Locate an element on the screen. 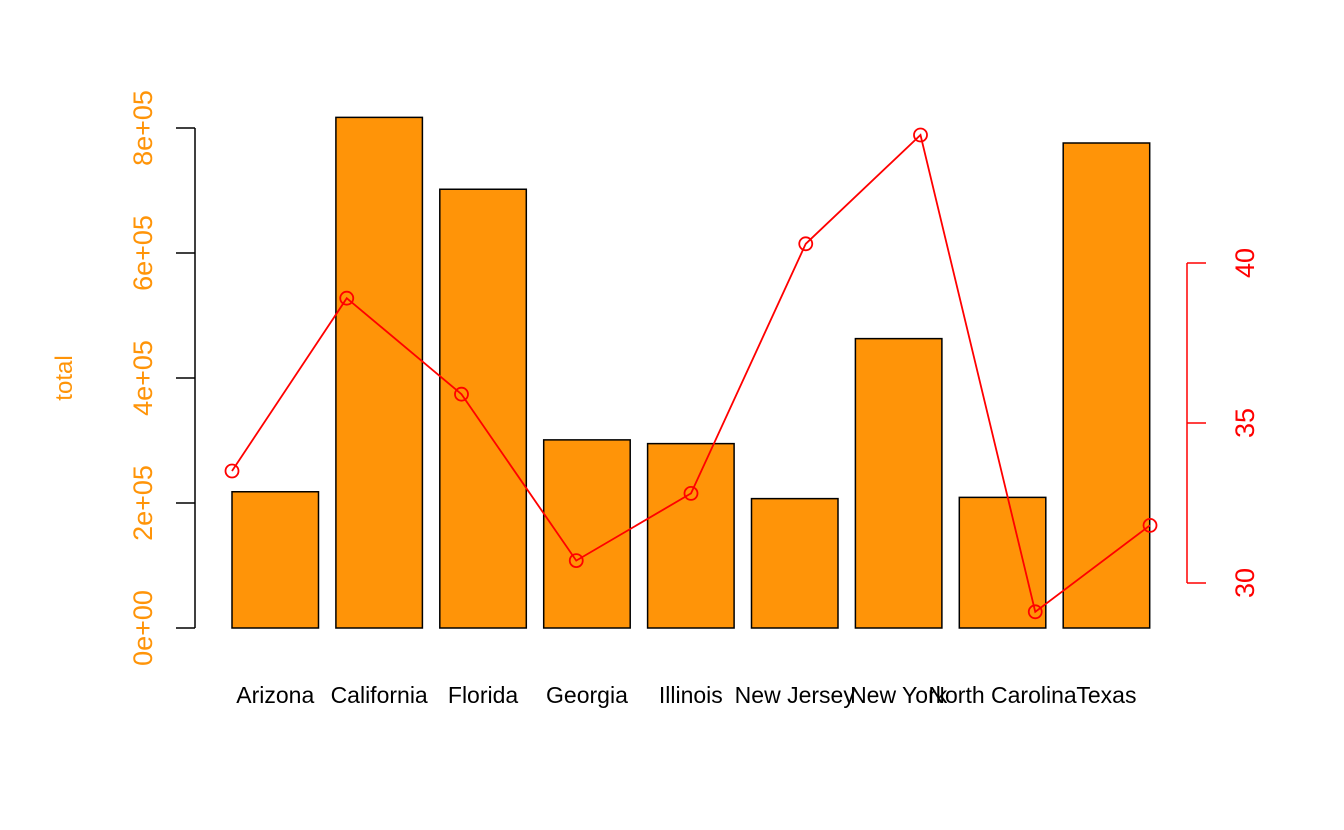  bar-illinois is located at coordinates (690, 535).